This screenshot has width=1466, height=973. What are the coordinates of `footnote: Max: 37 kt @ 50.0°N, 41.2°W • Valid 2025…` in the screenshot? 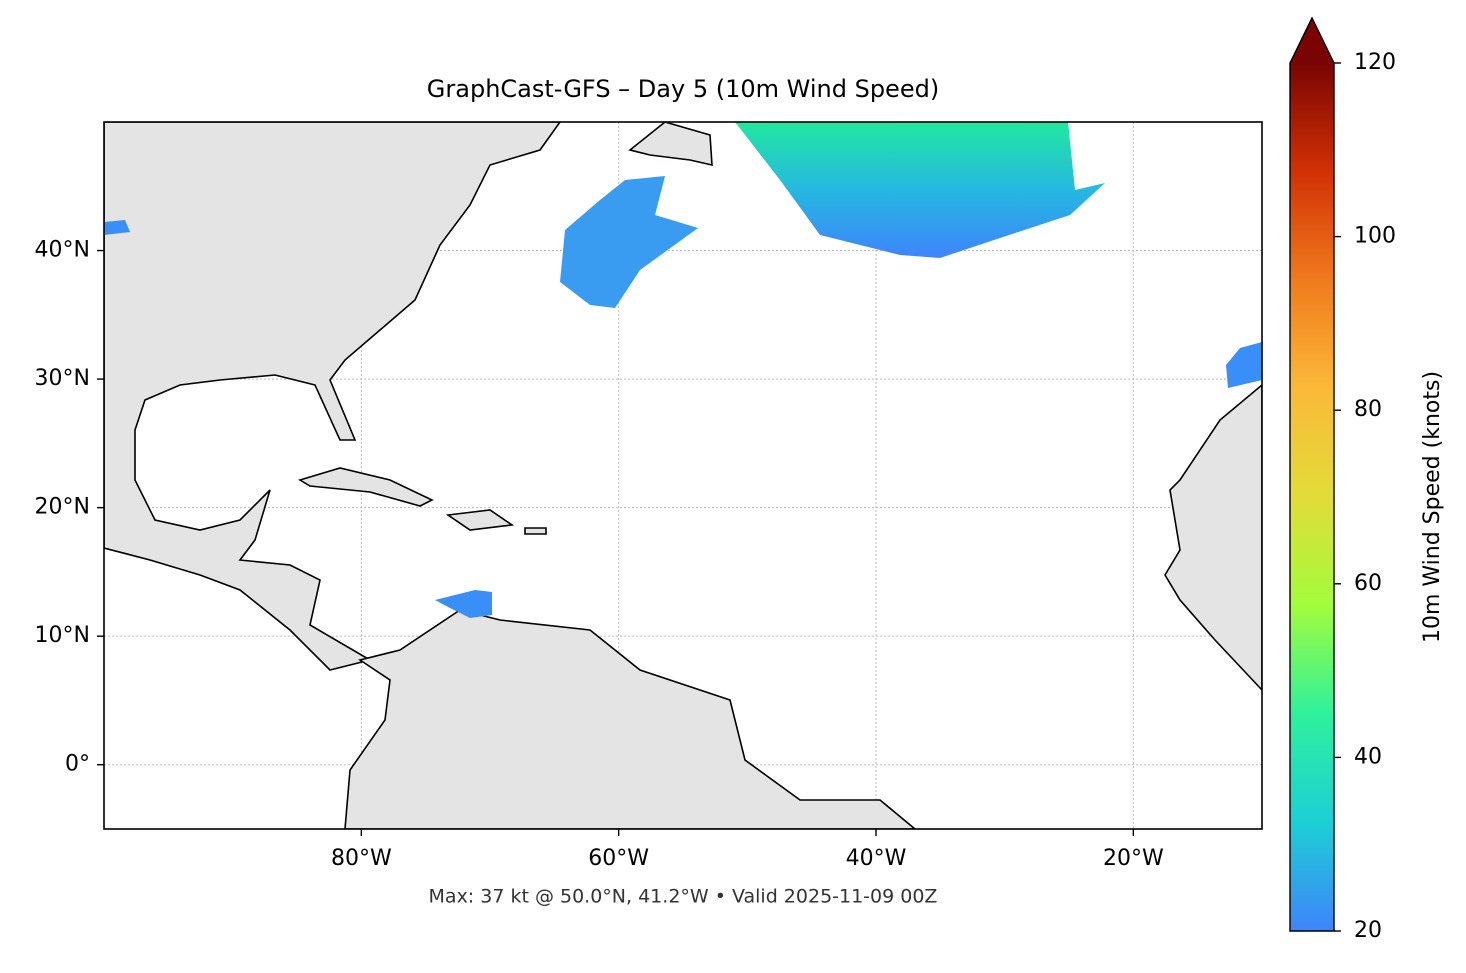 It's located at (683, 897).